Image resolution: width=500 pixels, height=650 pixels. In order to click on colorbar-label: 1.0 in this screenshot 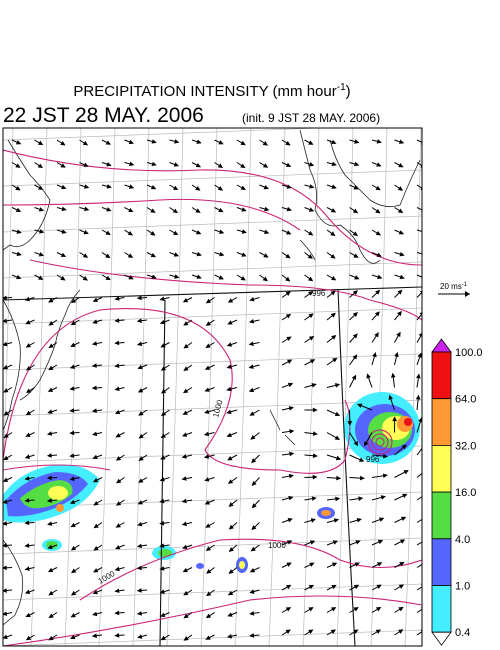, I will do `click(462, 587)`.